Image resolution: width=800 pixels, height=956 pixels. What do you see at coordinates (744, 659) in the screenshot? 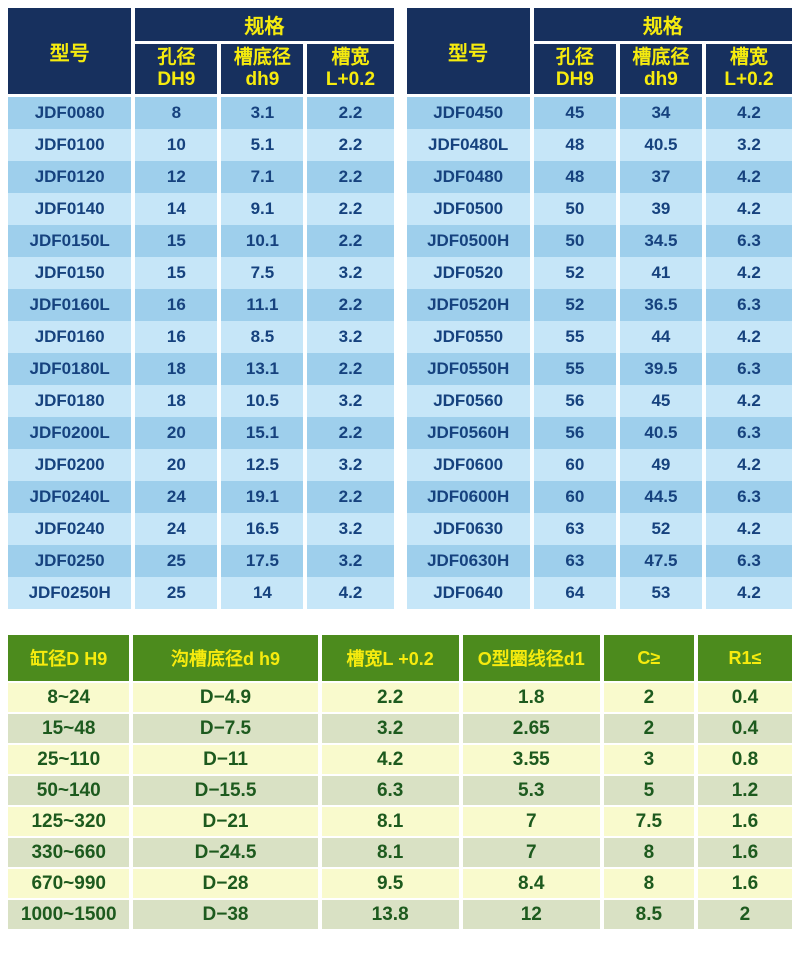
I see `r1-max-header: R1≤` at bounding box center [744, 659].